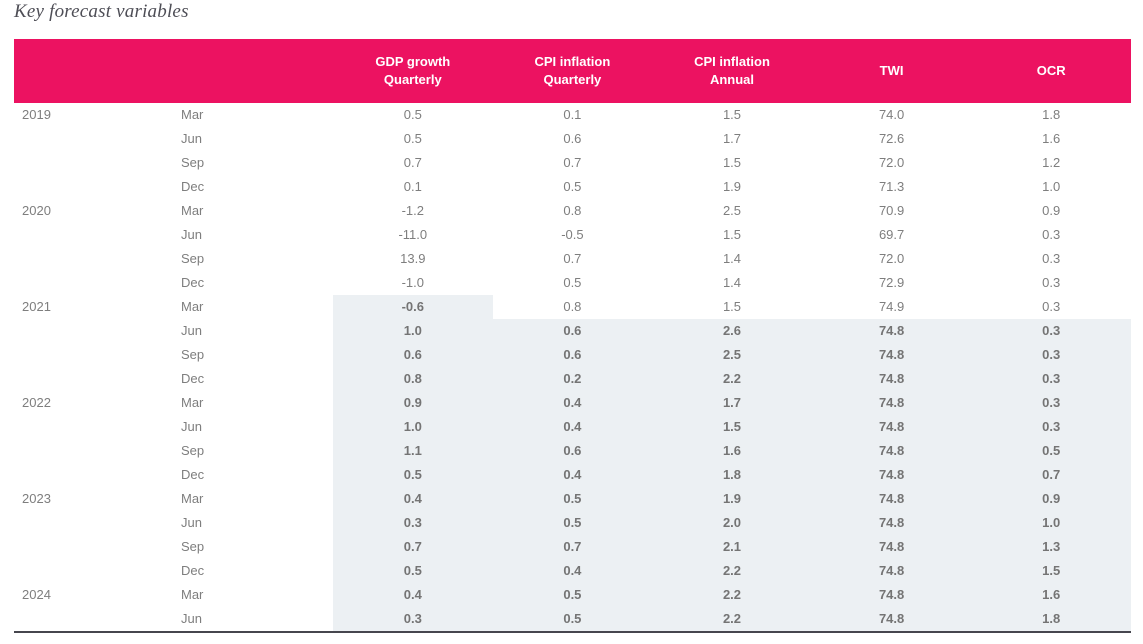  What do you see at coordinates (413, 234) in the screenshot?
I see `value-cell: -11.0` at bounding box center [413, 234].